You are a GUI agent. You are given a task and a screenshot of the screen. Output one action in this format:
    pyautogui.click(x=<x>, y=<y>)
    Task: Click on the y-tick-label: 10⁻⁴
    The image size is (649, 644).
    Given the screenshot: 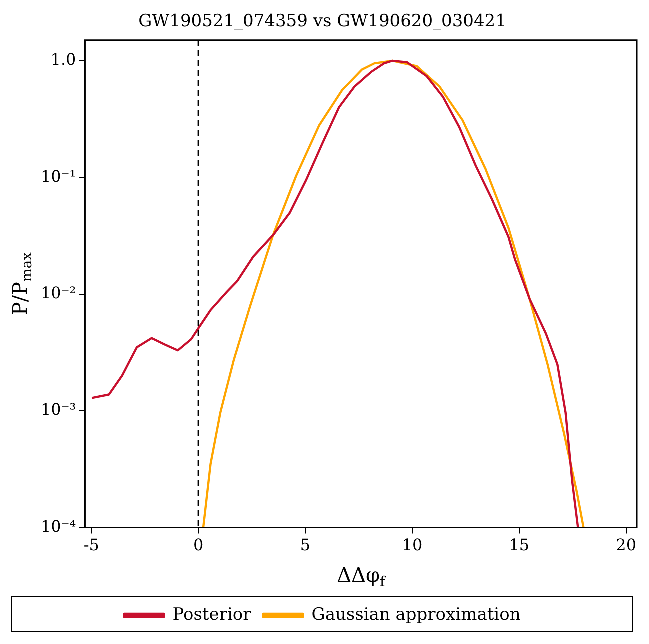 What is the action you would take?
    pyautogui.click(x=58, y=526)
    